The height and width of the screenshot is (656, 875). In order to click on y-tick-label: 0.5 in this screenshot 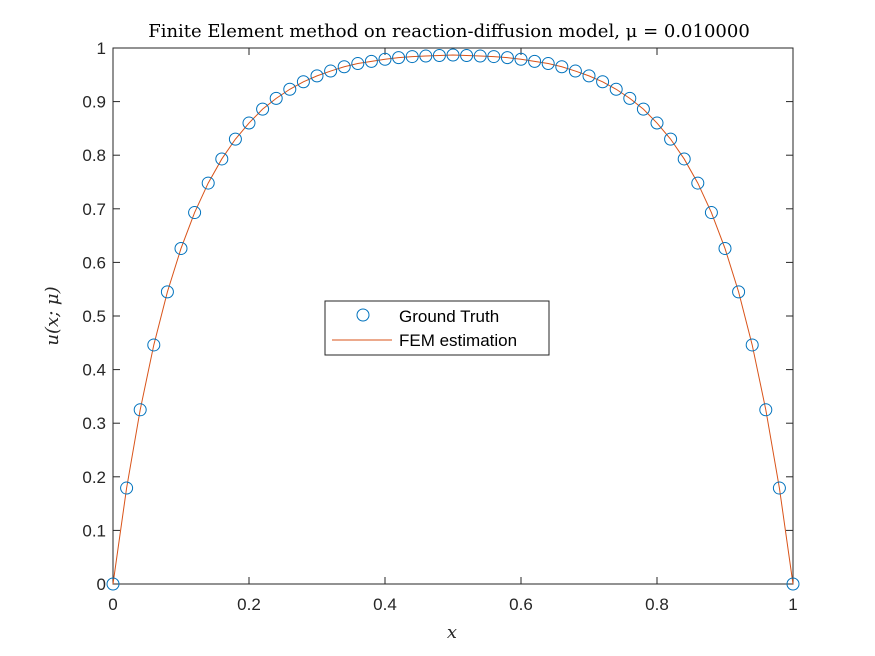, I will do `click(94, 316)`.